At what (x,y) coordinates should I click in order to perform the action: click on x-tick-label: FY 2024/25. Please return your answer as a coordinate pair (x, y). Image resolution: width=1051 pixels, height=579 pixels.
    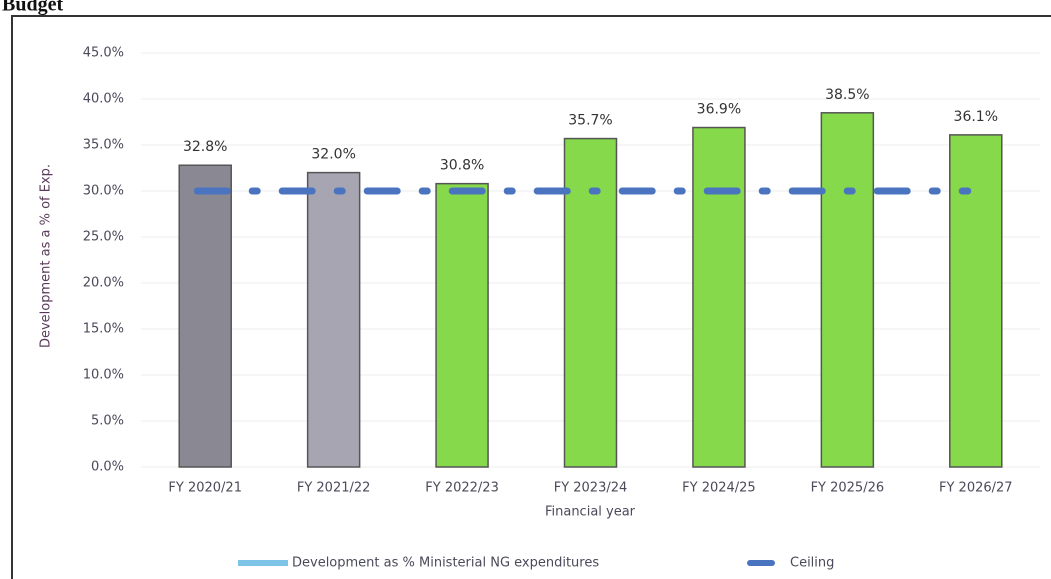
    Looking at the image, I should click on (719, 488).